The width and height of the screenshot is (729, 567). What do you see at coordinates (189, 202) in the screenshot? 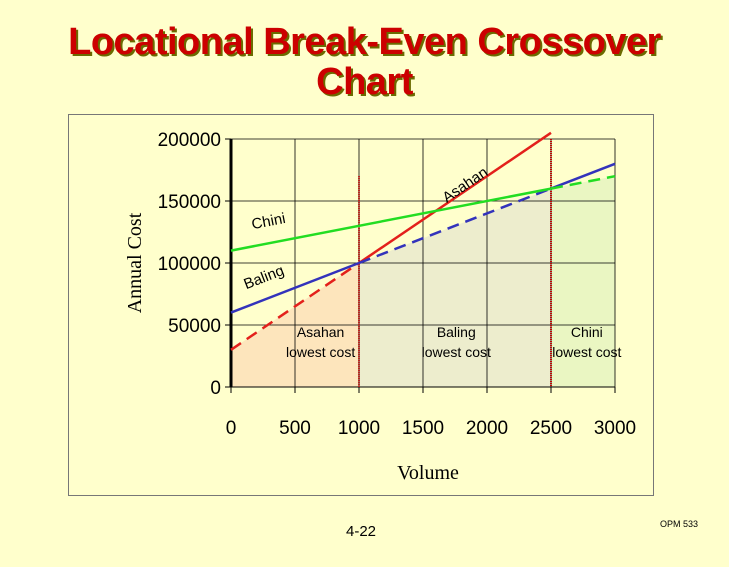
I see `y-tick-label: 150000` at bounding box center [189, 202].